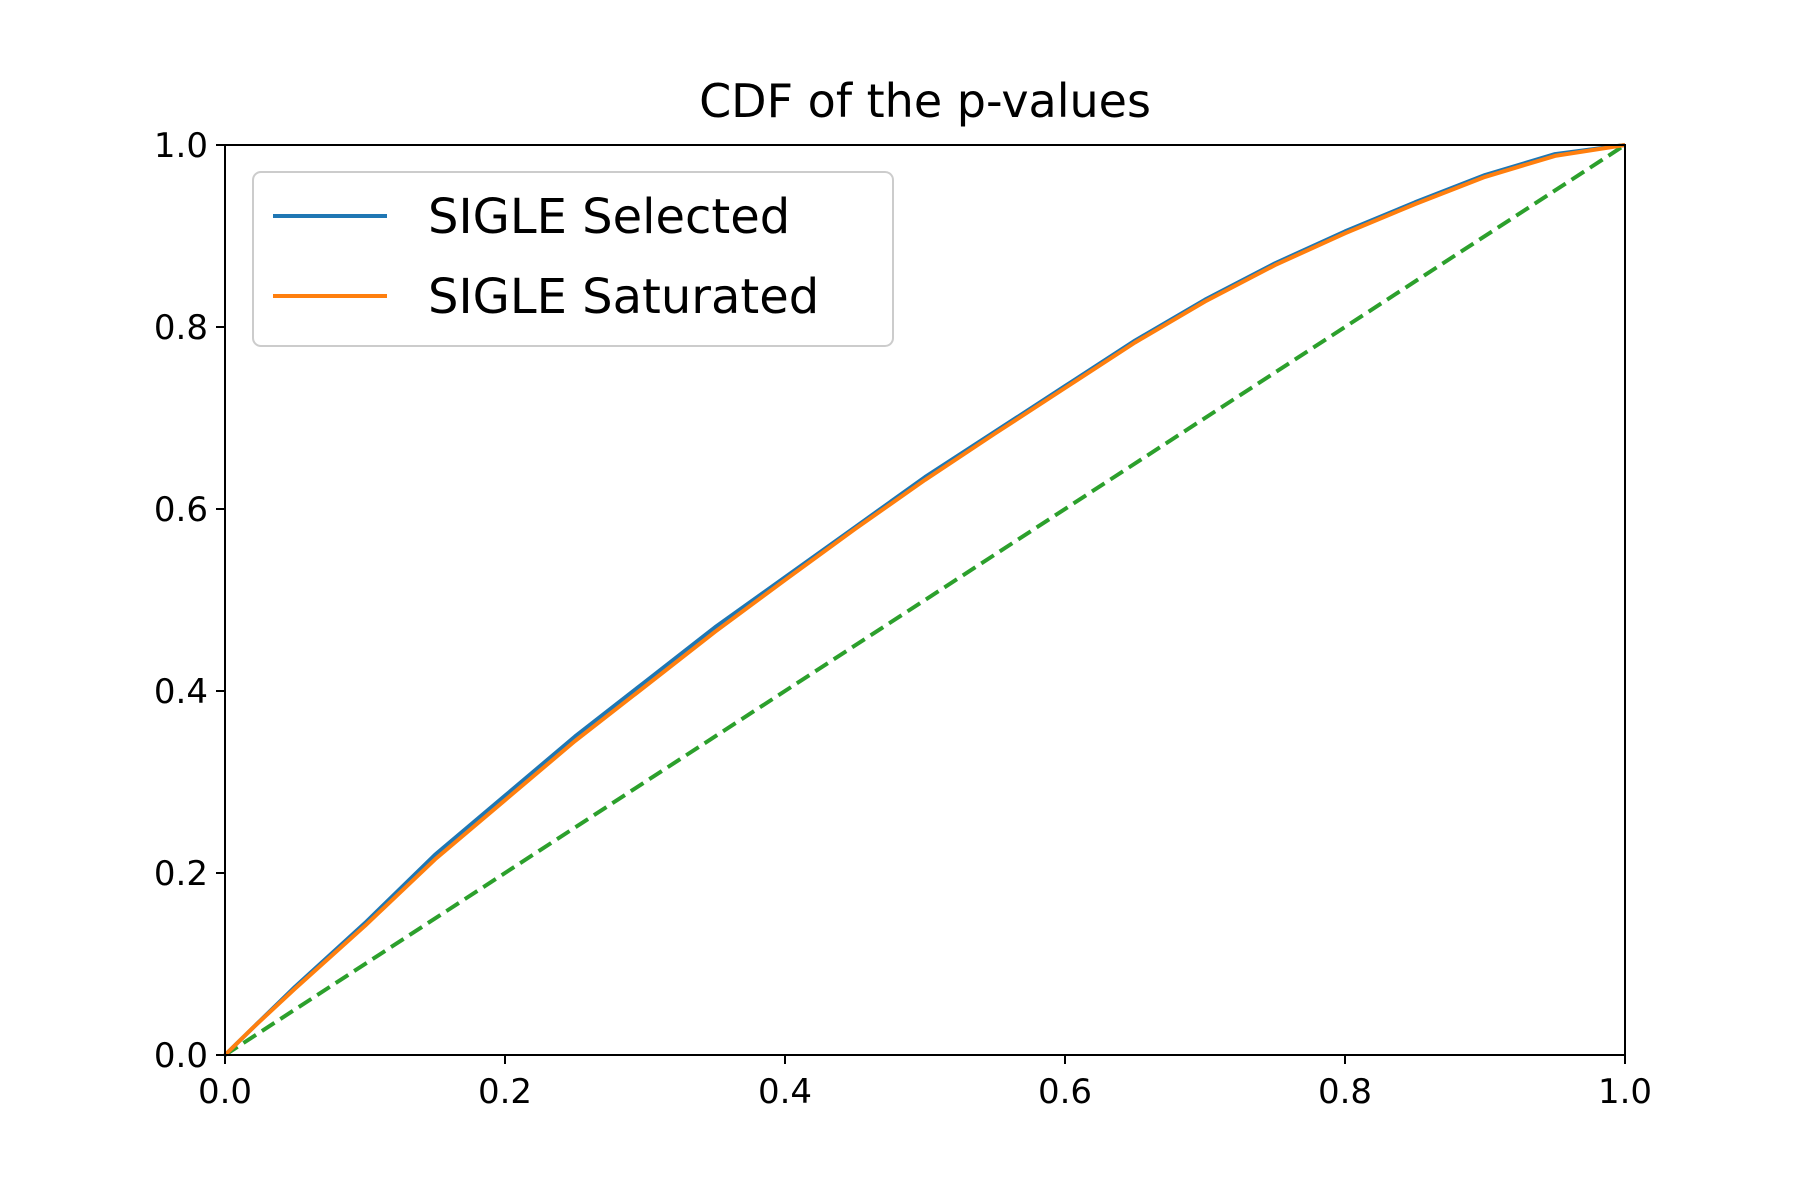 The height and width of the screenshot is (1200, 1800). What do you see at coordinates (181, 146) in the screenshot?
I see `y-tick-label: 1.0` at bounding box center [181, 146].